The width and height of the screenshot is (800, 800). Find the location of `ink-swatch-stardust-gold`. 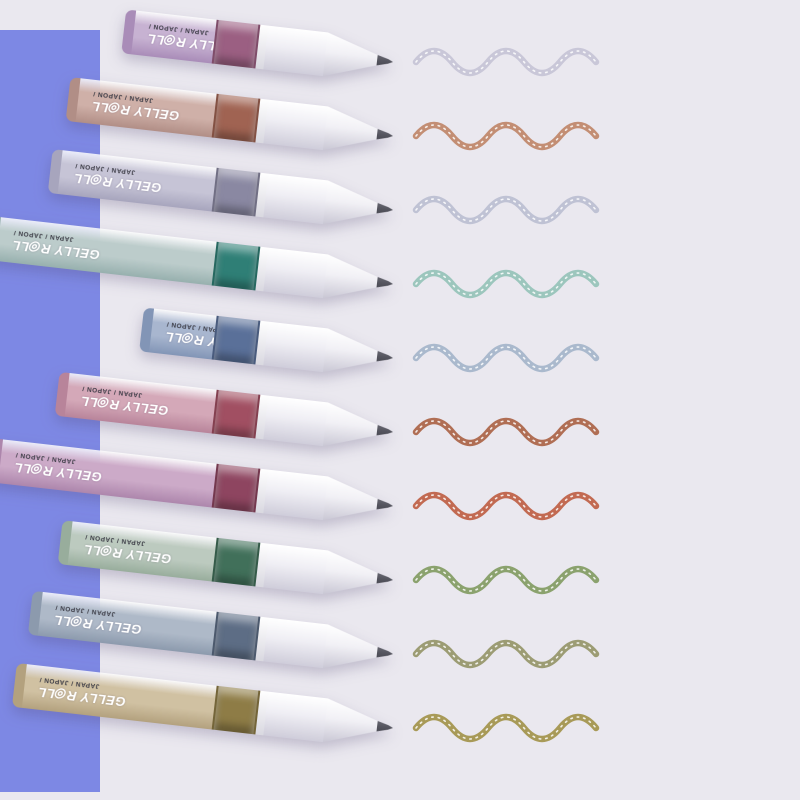

ink-swatch-stardust-gold is located at coordinates (506, 728).